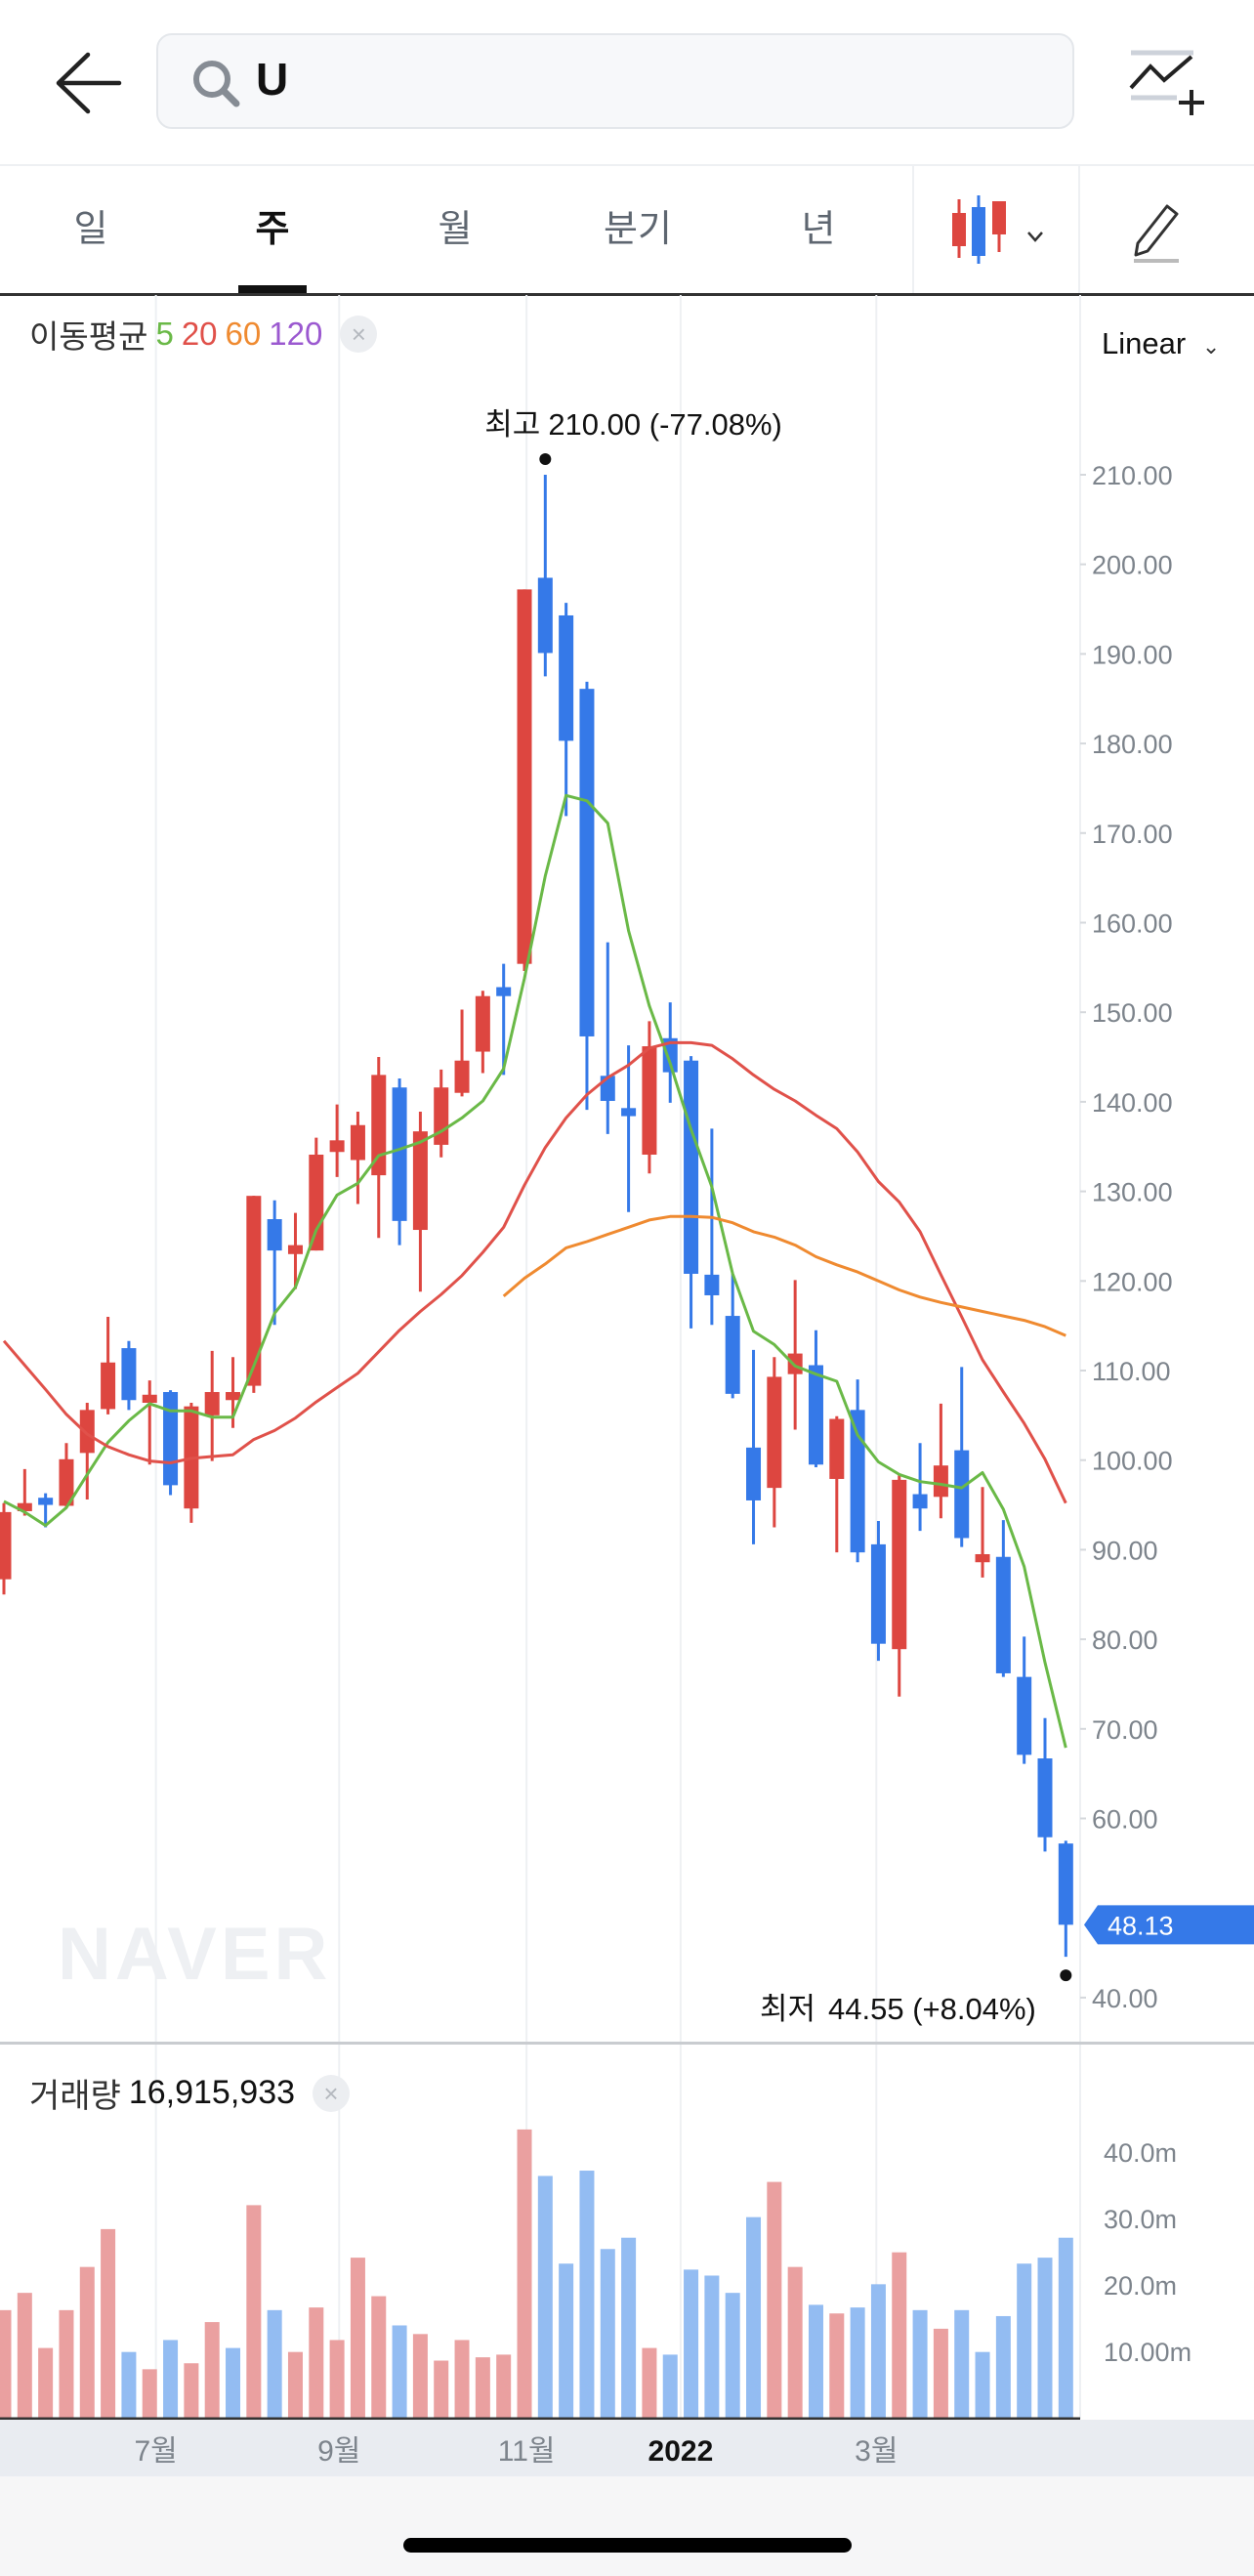  Describe the element at coordinates (455, 229) in the screenshot. I see `tab-month: 월` at that location.